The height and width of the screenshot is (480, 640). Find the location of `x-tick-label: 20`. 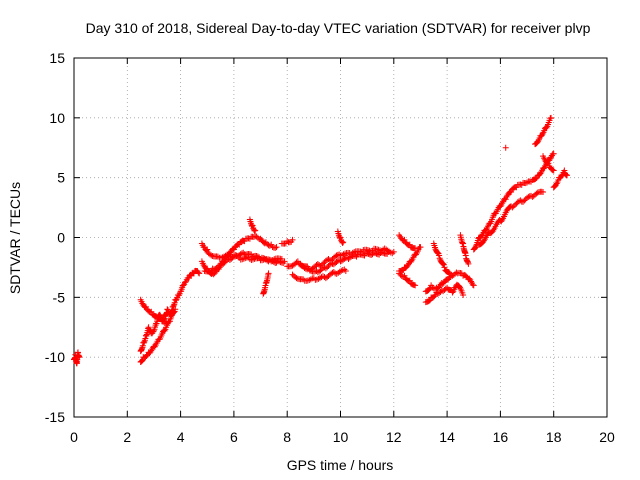

x-tick-label: 20 is located at coordinates (607, 437).